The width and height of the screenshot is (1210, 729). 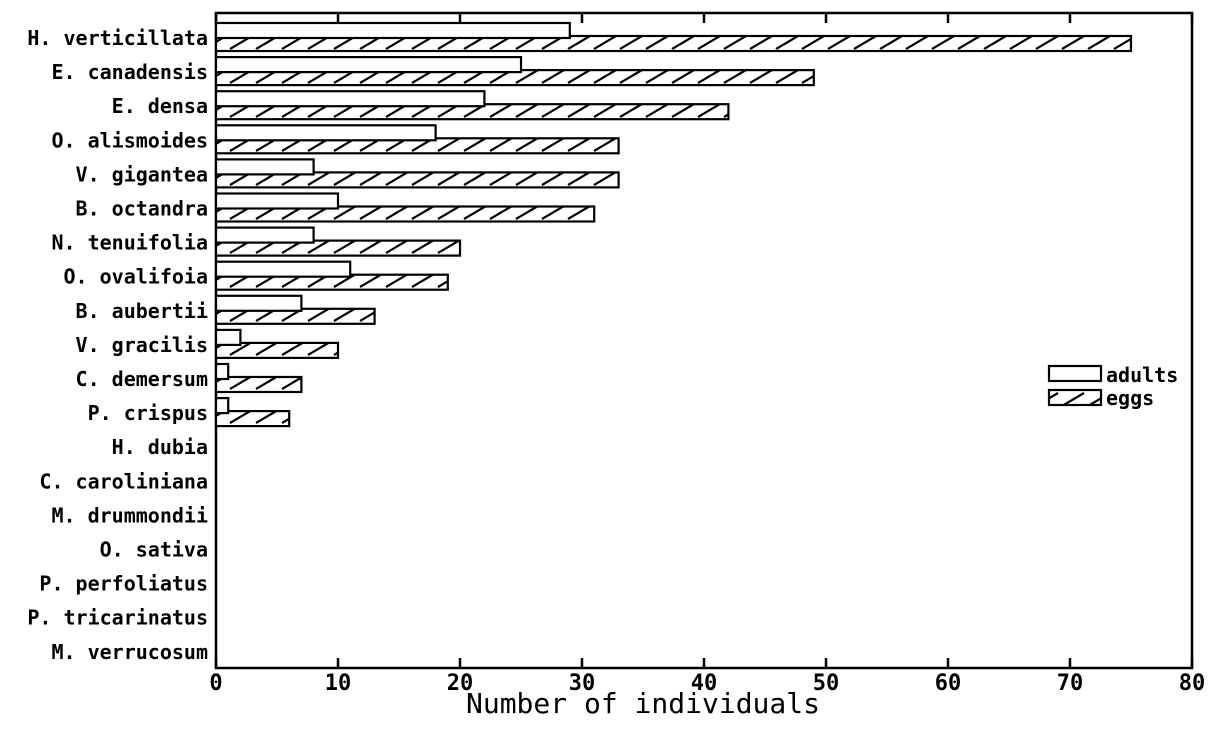 What do you see at coordinates (826, 683) in the screenshot?
I see `x-tick-label-50: 50` at bounding box center [826, 683].